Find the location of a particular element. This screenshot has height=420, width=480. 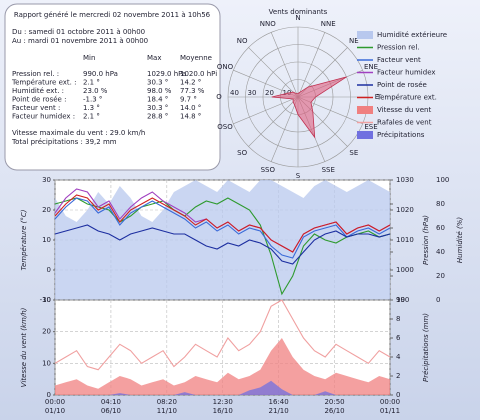

cell-value: 14.8 ° is located at coordinates (190, 117).